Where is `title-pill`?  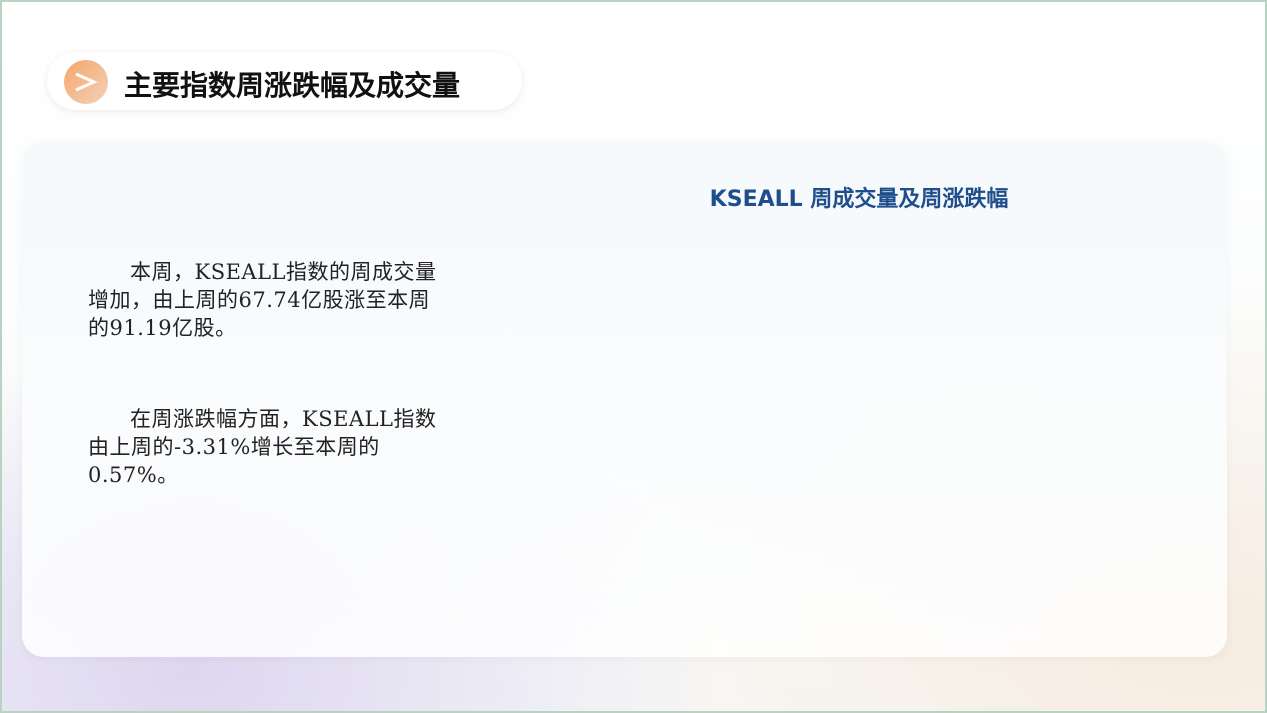 title-pill is located at coordinates (284, 81).